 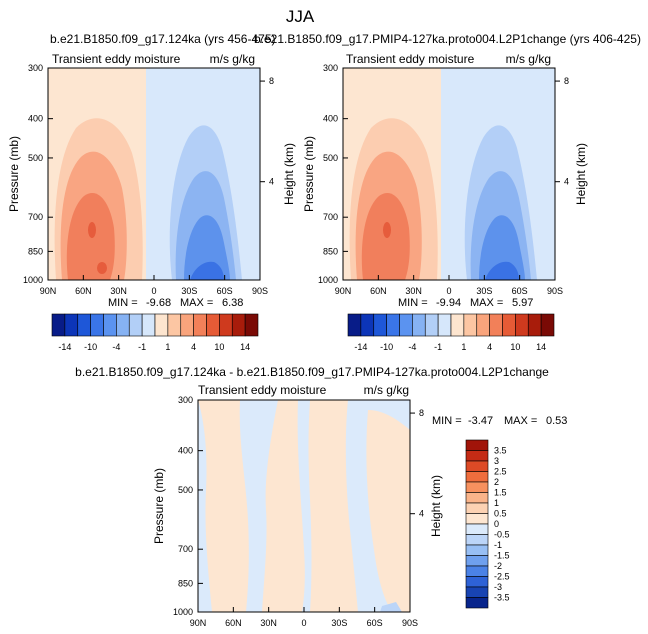 What do you see at coordinates (555, 291) in the screenshot?
I see `panel-2-xtick-label: 90S` at bounding box center [555, 291].